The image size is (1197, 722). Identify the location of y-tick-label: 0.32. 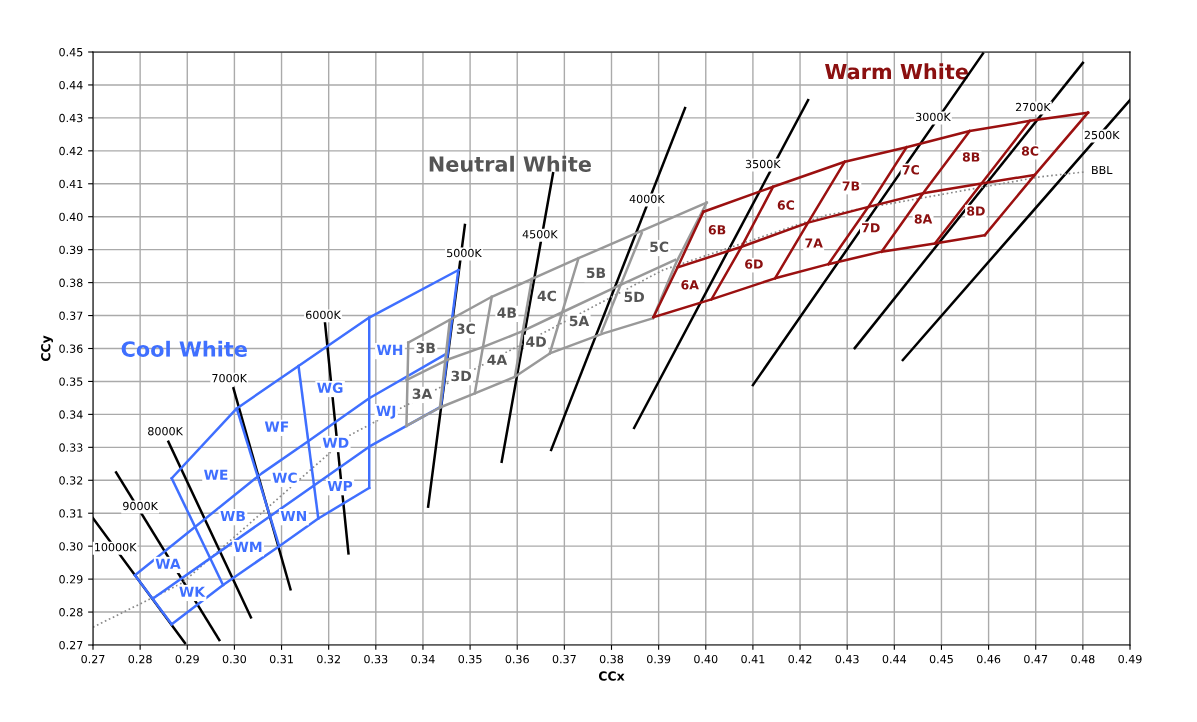
(71, 480).